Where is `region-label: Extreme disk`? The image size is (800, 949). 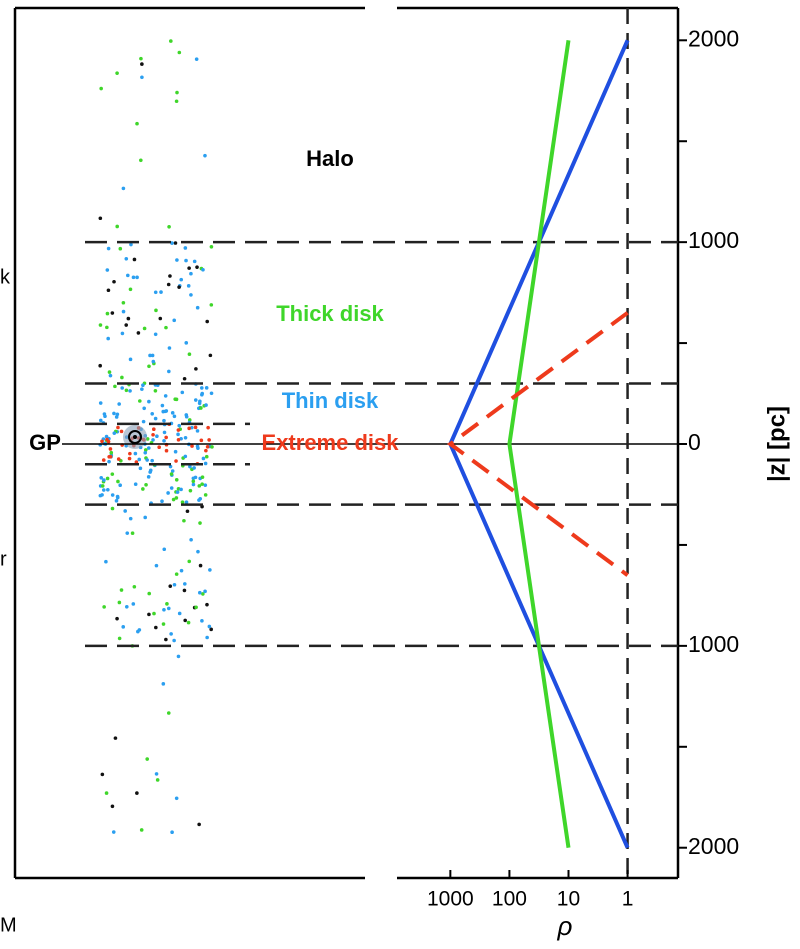 region-label: Extreme disk is located at coordinates (331, 442).